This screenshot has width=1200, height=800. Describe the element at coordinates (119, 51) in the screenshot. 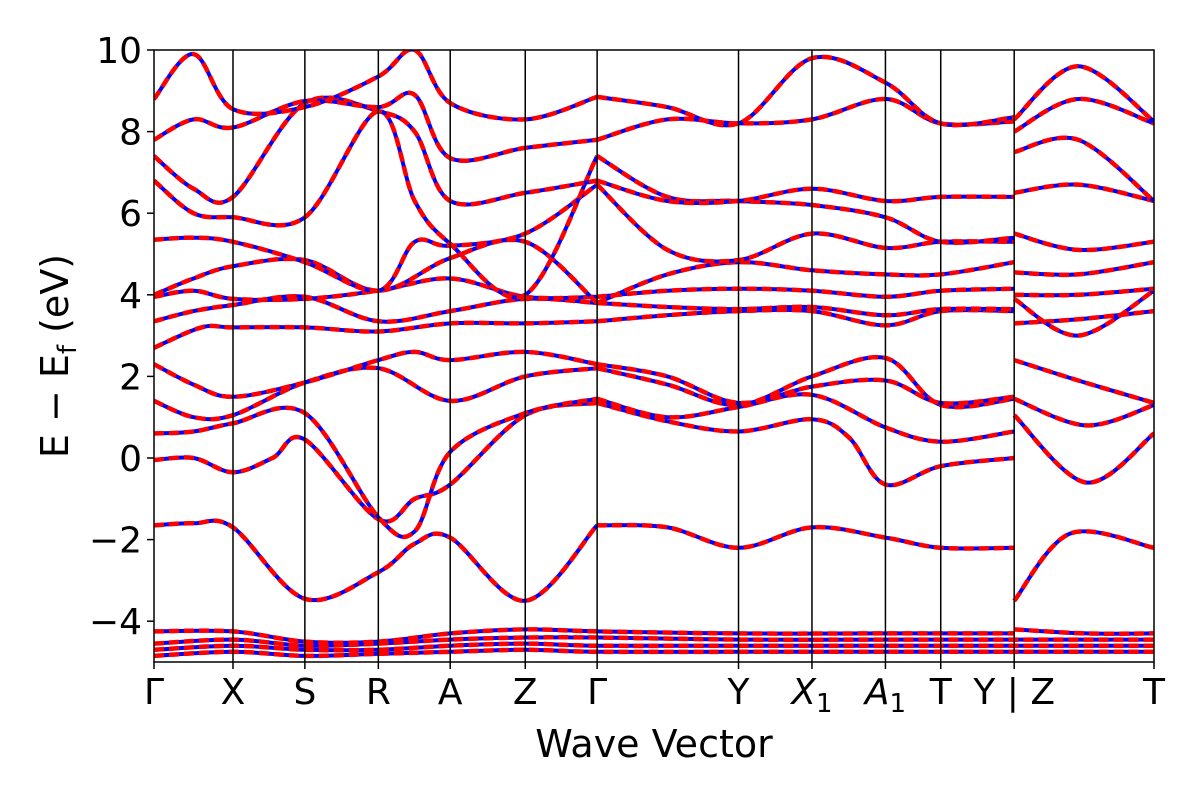

I see `y-tick-label: 10` at that location.